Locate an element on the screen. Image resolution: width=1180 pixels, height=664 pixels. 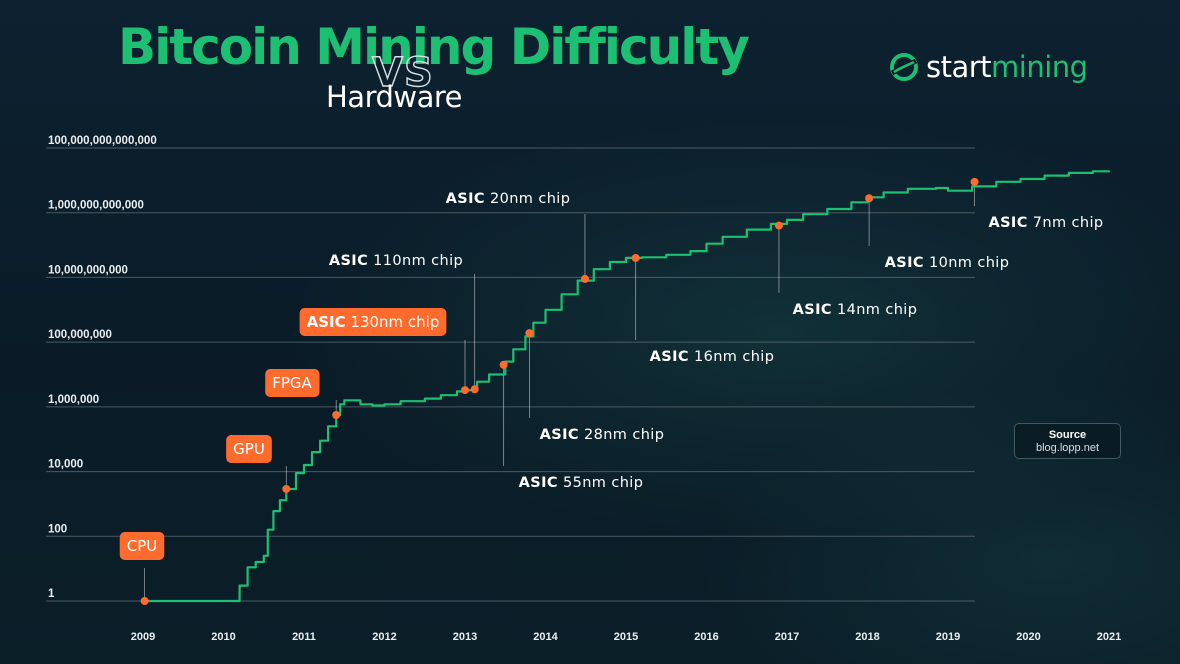
annotation-text: CPU is located at coordinates (142, 546).